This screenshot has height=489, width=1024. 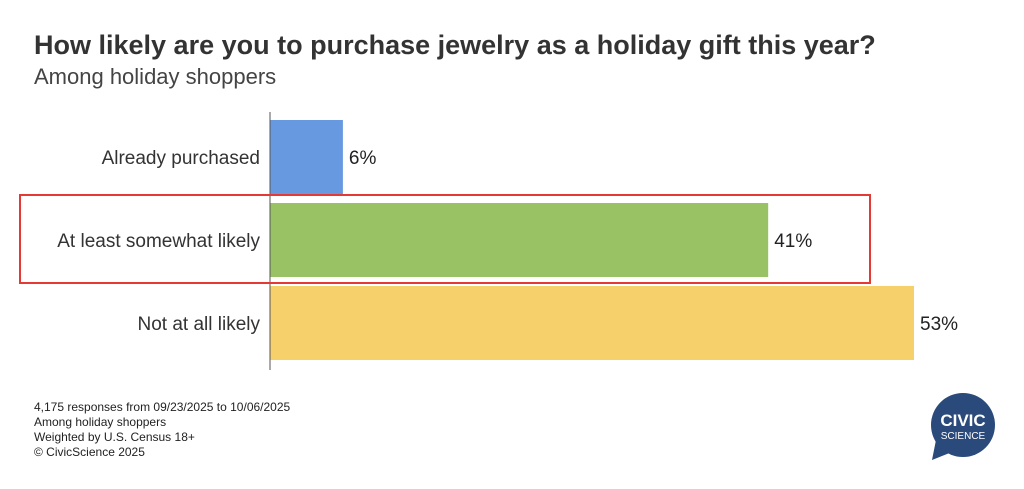 What do you see at coordinates (963, 436) in the screenshot?
I see `svg-text: SCIENCE` at bounding box center [963, 436].